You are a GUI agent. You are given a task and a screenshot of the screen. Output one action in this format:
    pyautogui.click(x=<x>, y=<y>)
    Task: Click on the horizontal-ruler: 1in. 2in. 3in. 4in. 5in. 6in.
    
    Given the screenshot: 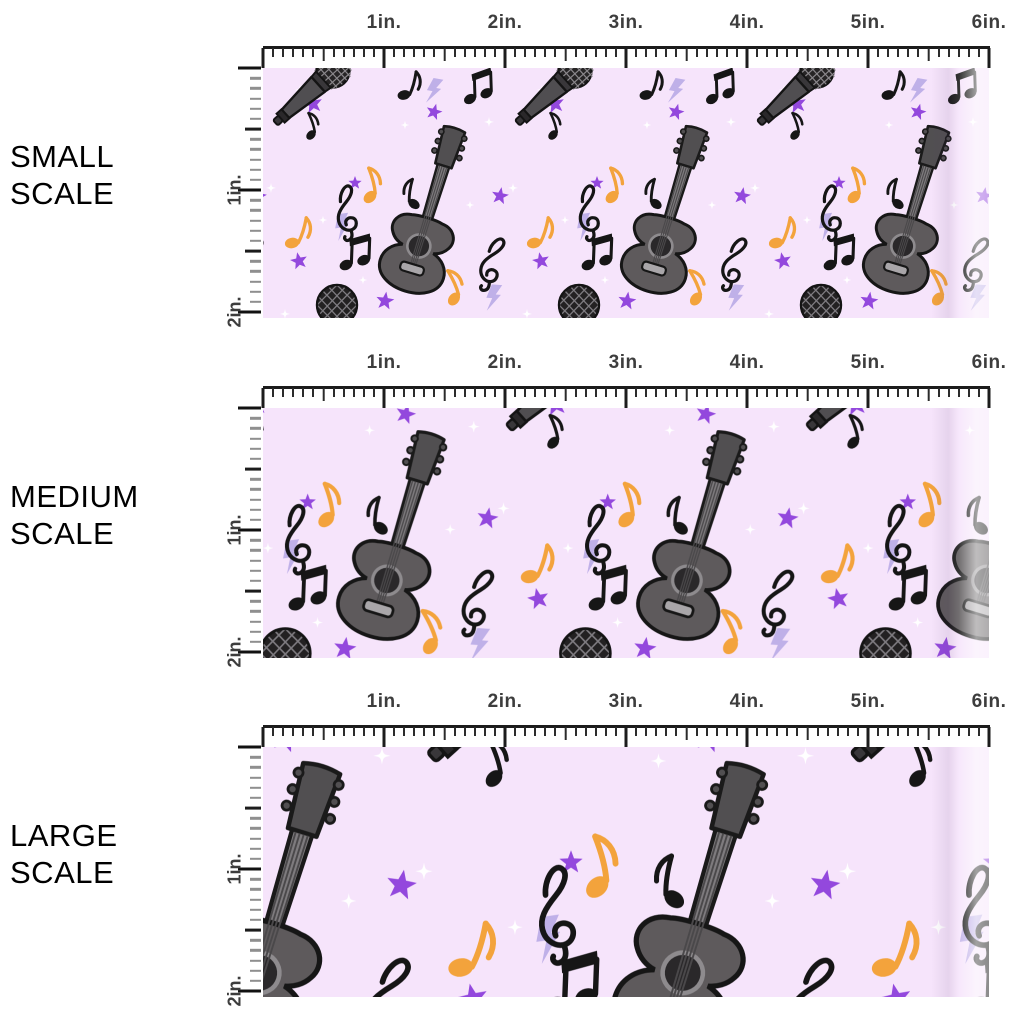 What is the action you would take?
    pyautogui.click(x=633, y=713)
    